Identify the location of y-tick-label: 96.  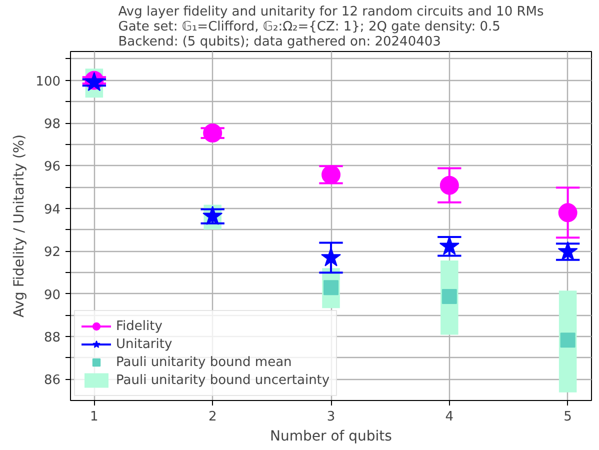
(52, 167).